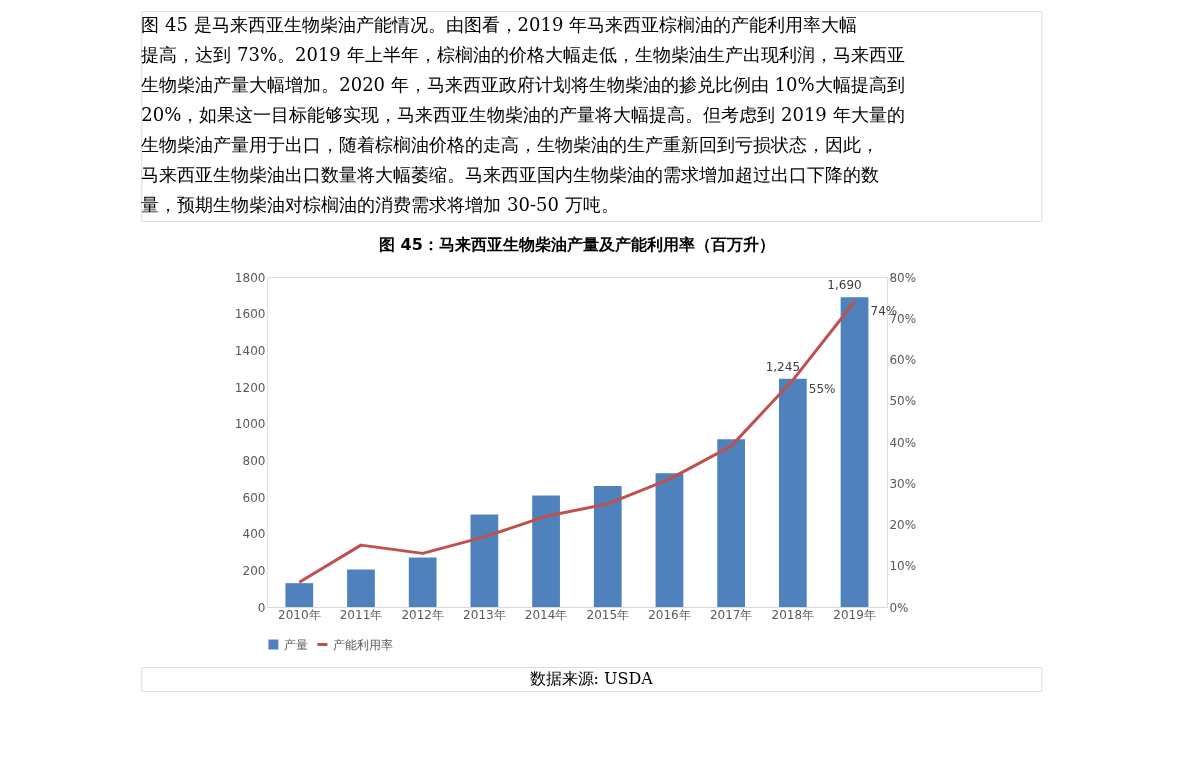 This screenshot has width=1191, height=780. Describe the element at coordinates (362, 644) in the screenshot. I see `legend-label: 产能利用率` at that location.